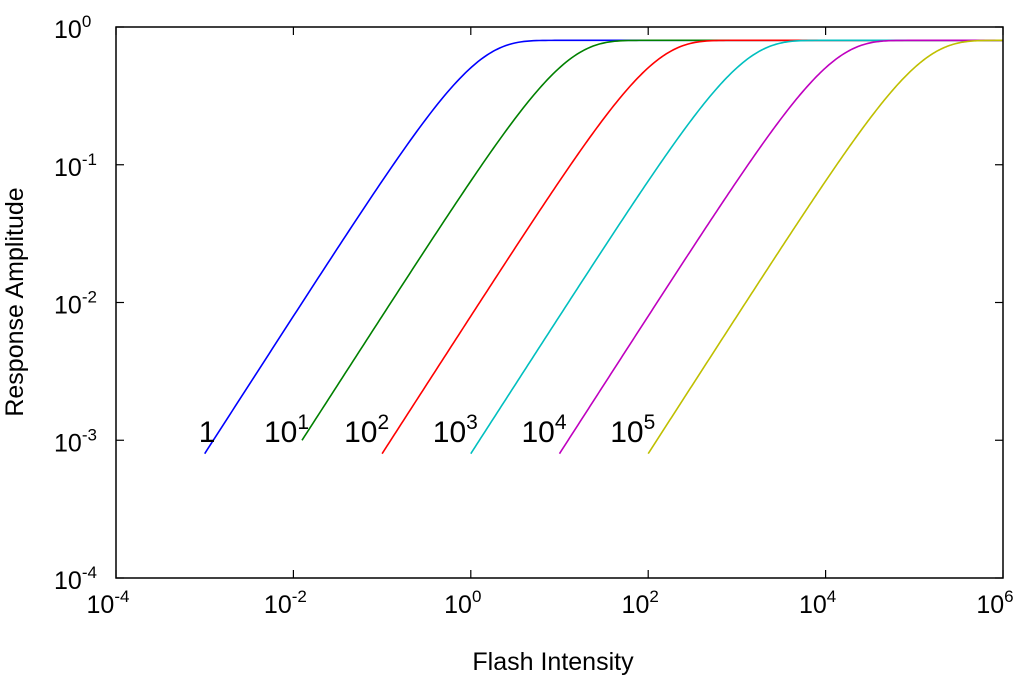  Describe the element at coordinates (286, 430) in the screenshot. I see `curve-label-1: 101` at that location.